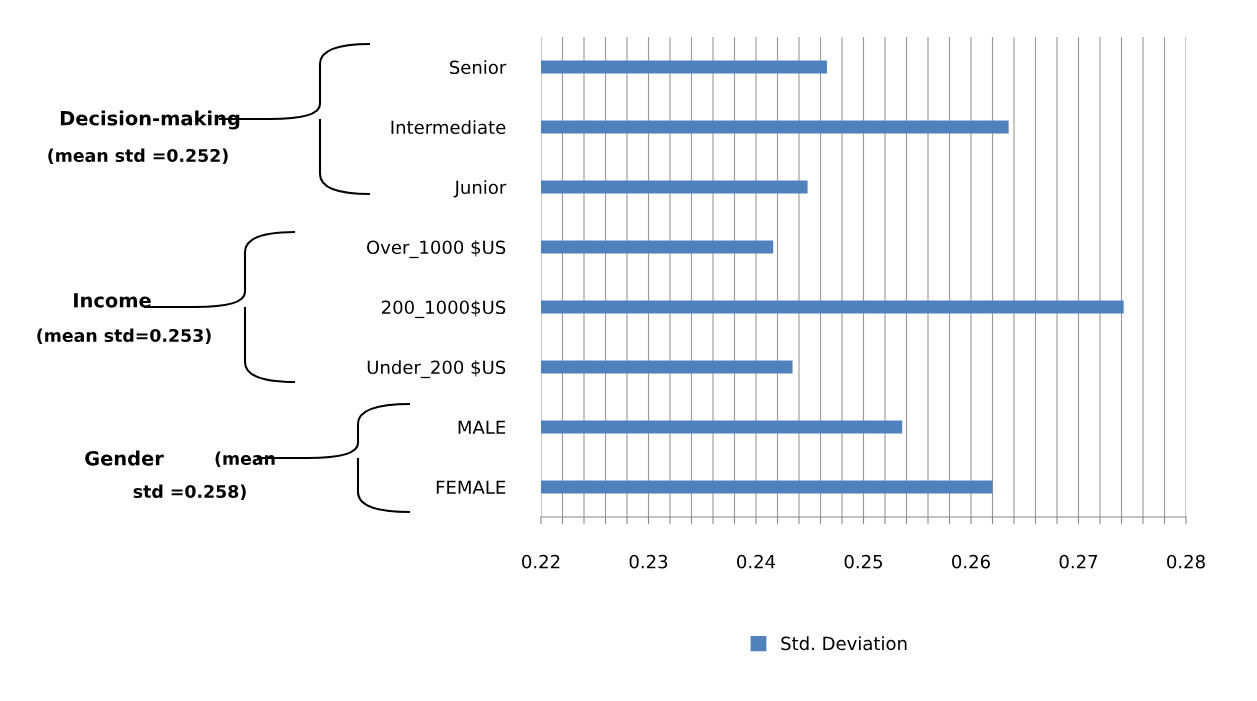 The height and width of the screenshot is (701, 1257). Describe the element at coordinates (471, 487) in the screenshot. I see `y-tick-label: FEMALE` at that location.